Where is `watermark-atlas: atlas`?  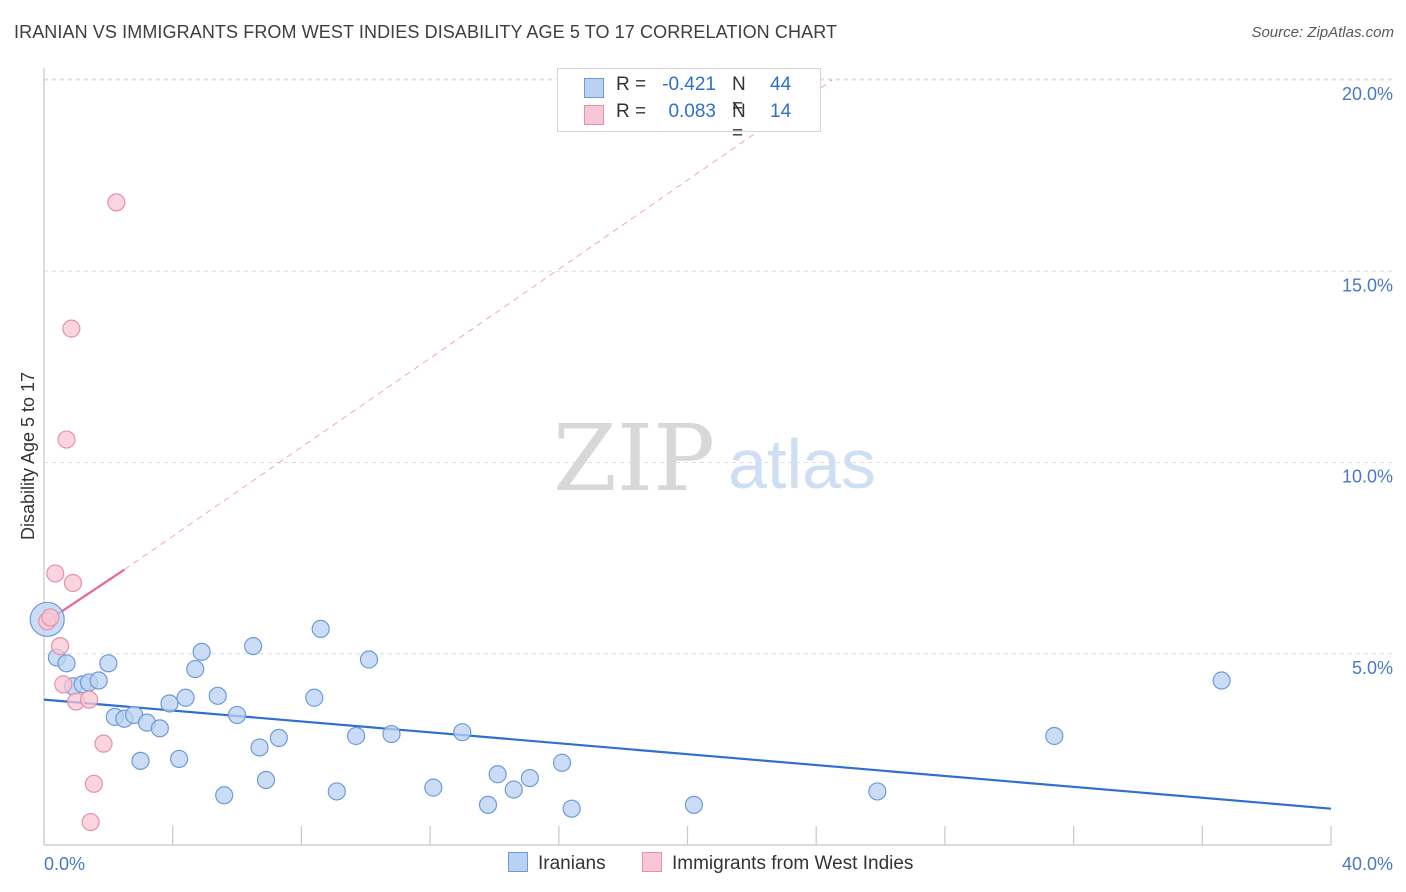
watermark-atlas: atlas is located at coordinates (802, 464).